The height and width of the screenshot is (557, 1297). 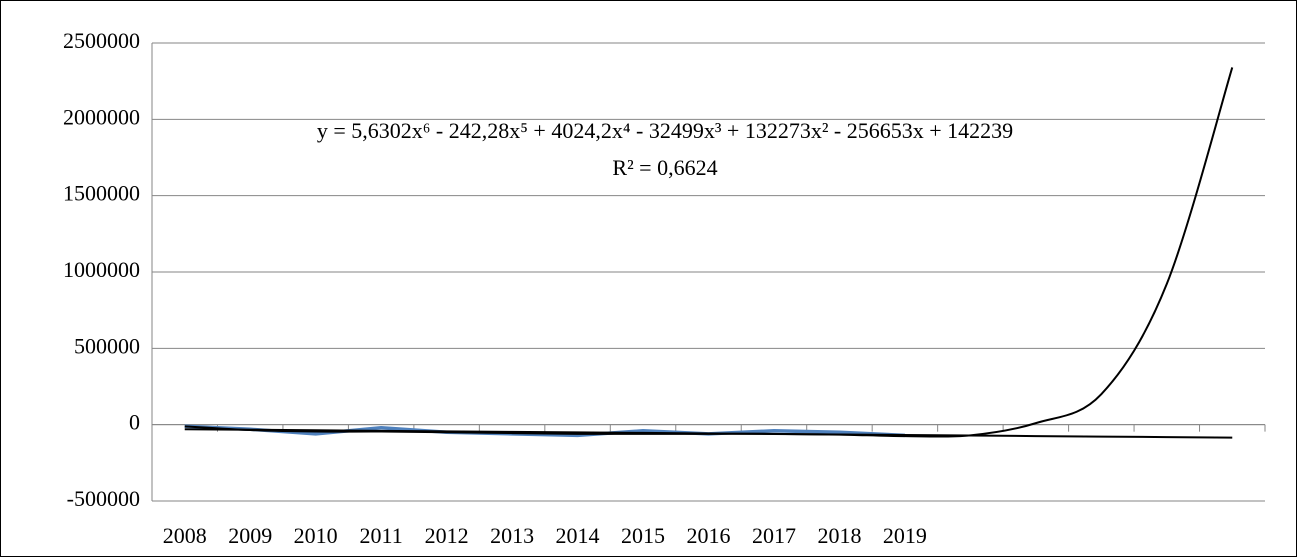 I want to click on x-tick-label: 2016, so click(x=709, y=535).